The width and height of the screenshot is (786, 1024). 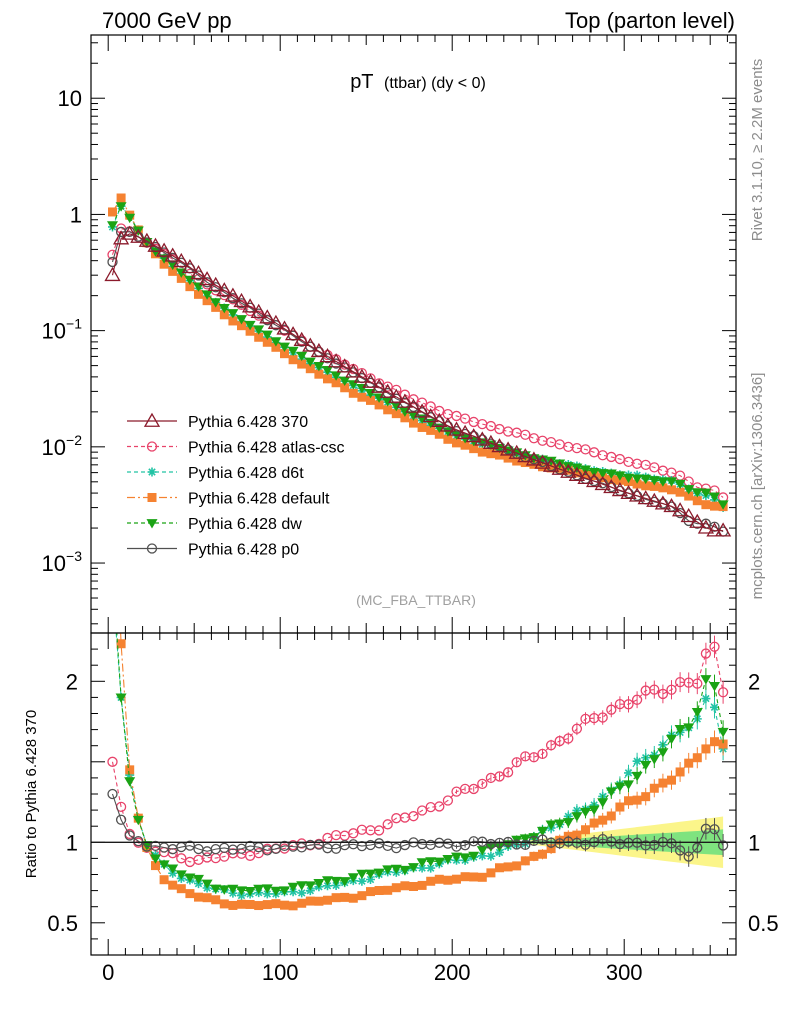 I want to click on legend-label: Pythia 6.428 atlas-csc, so click(x=266, y=448).